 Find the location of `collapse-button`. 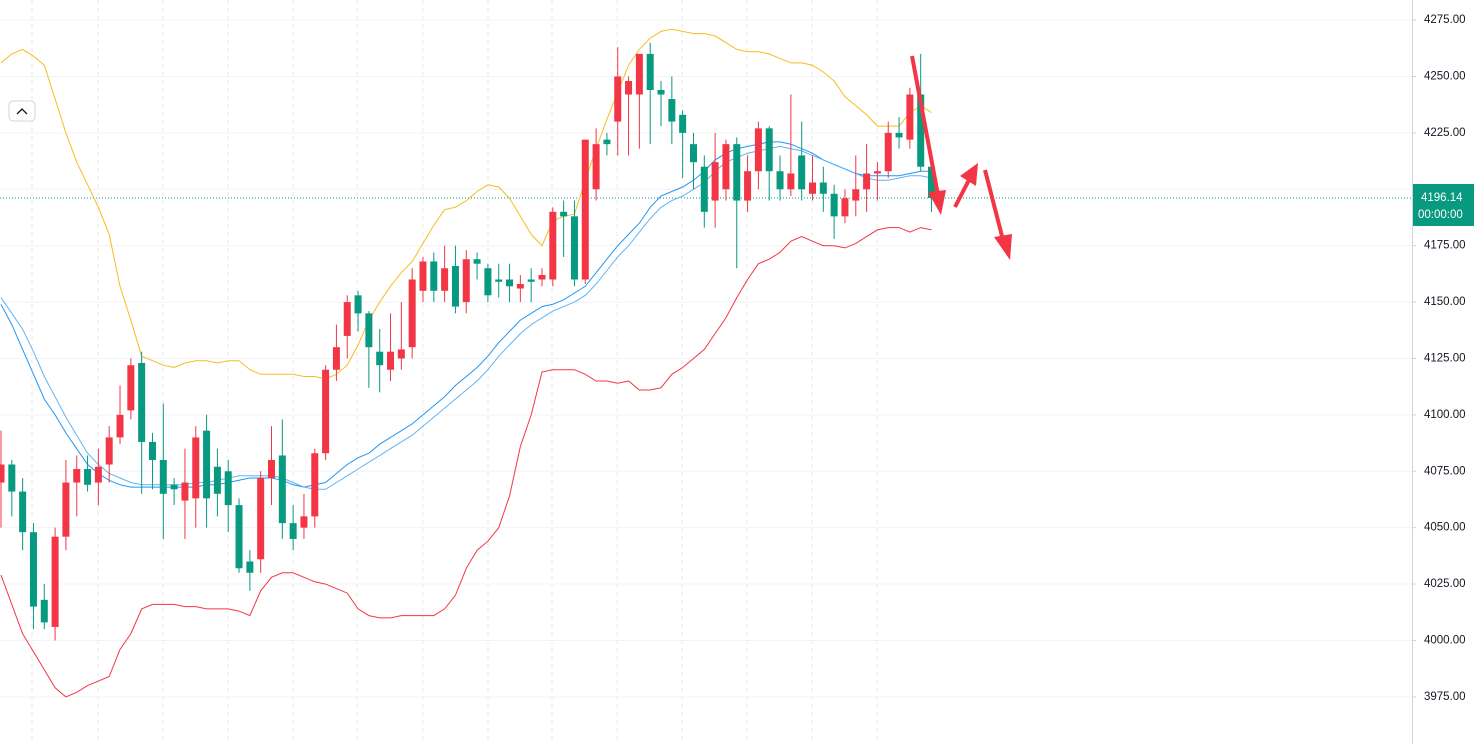

collapse-button is located at coordinates (22, 111).